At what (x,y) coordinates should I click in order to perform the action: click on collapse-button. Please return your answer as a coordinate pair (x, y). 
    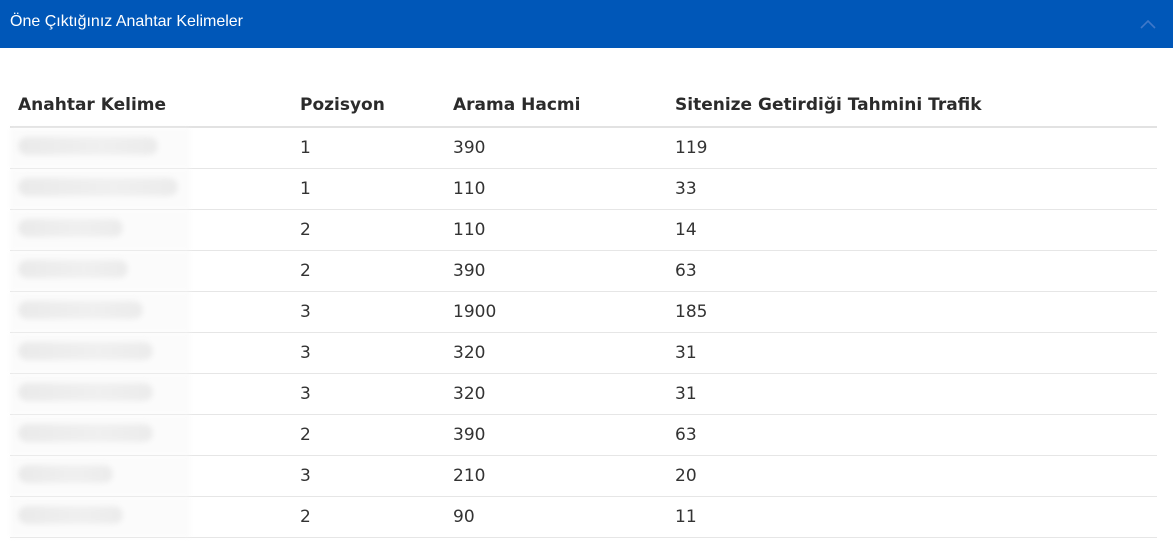
    Looking at the image, I should click on (1148, 24).